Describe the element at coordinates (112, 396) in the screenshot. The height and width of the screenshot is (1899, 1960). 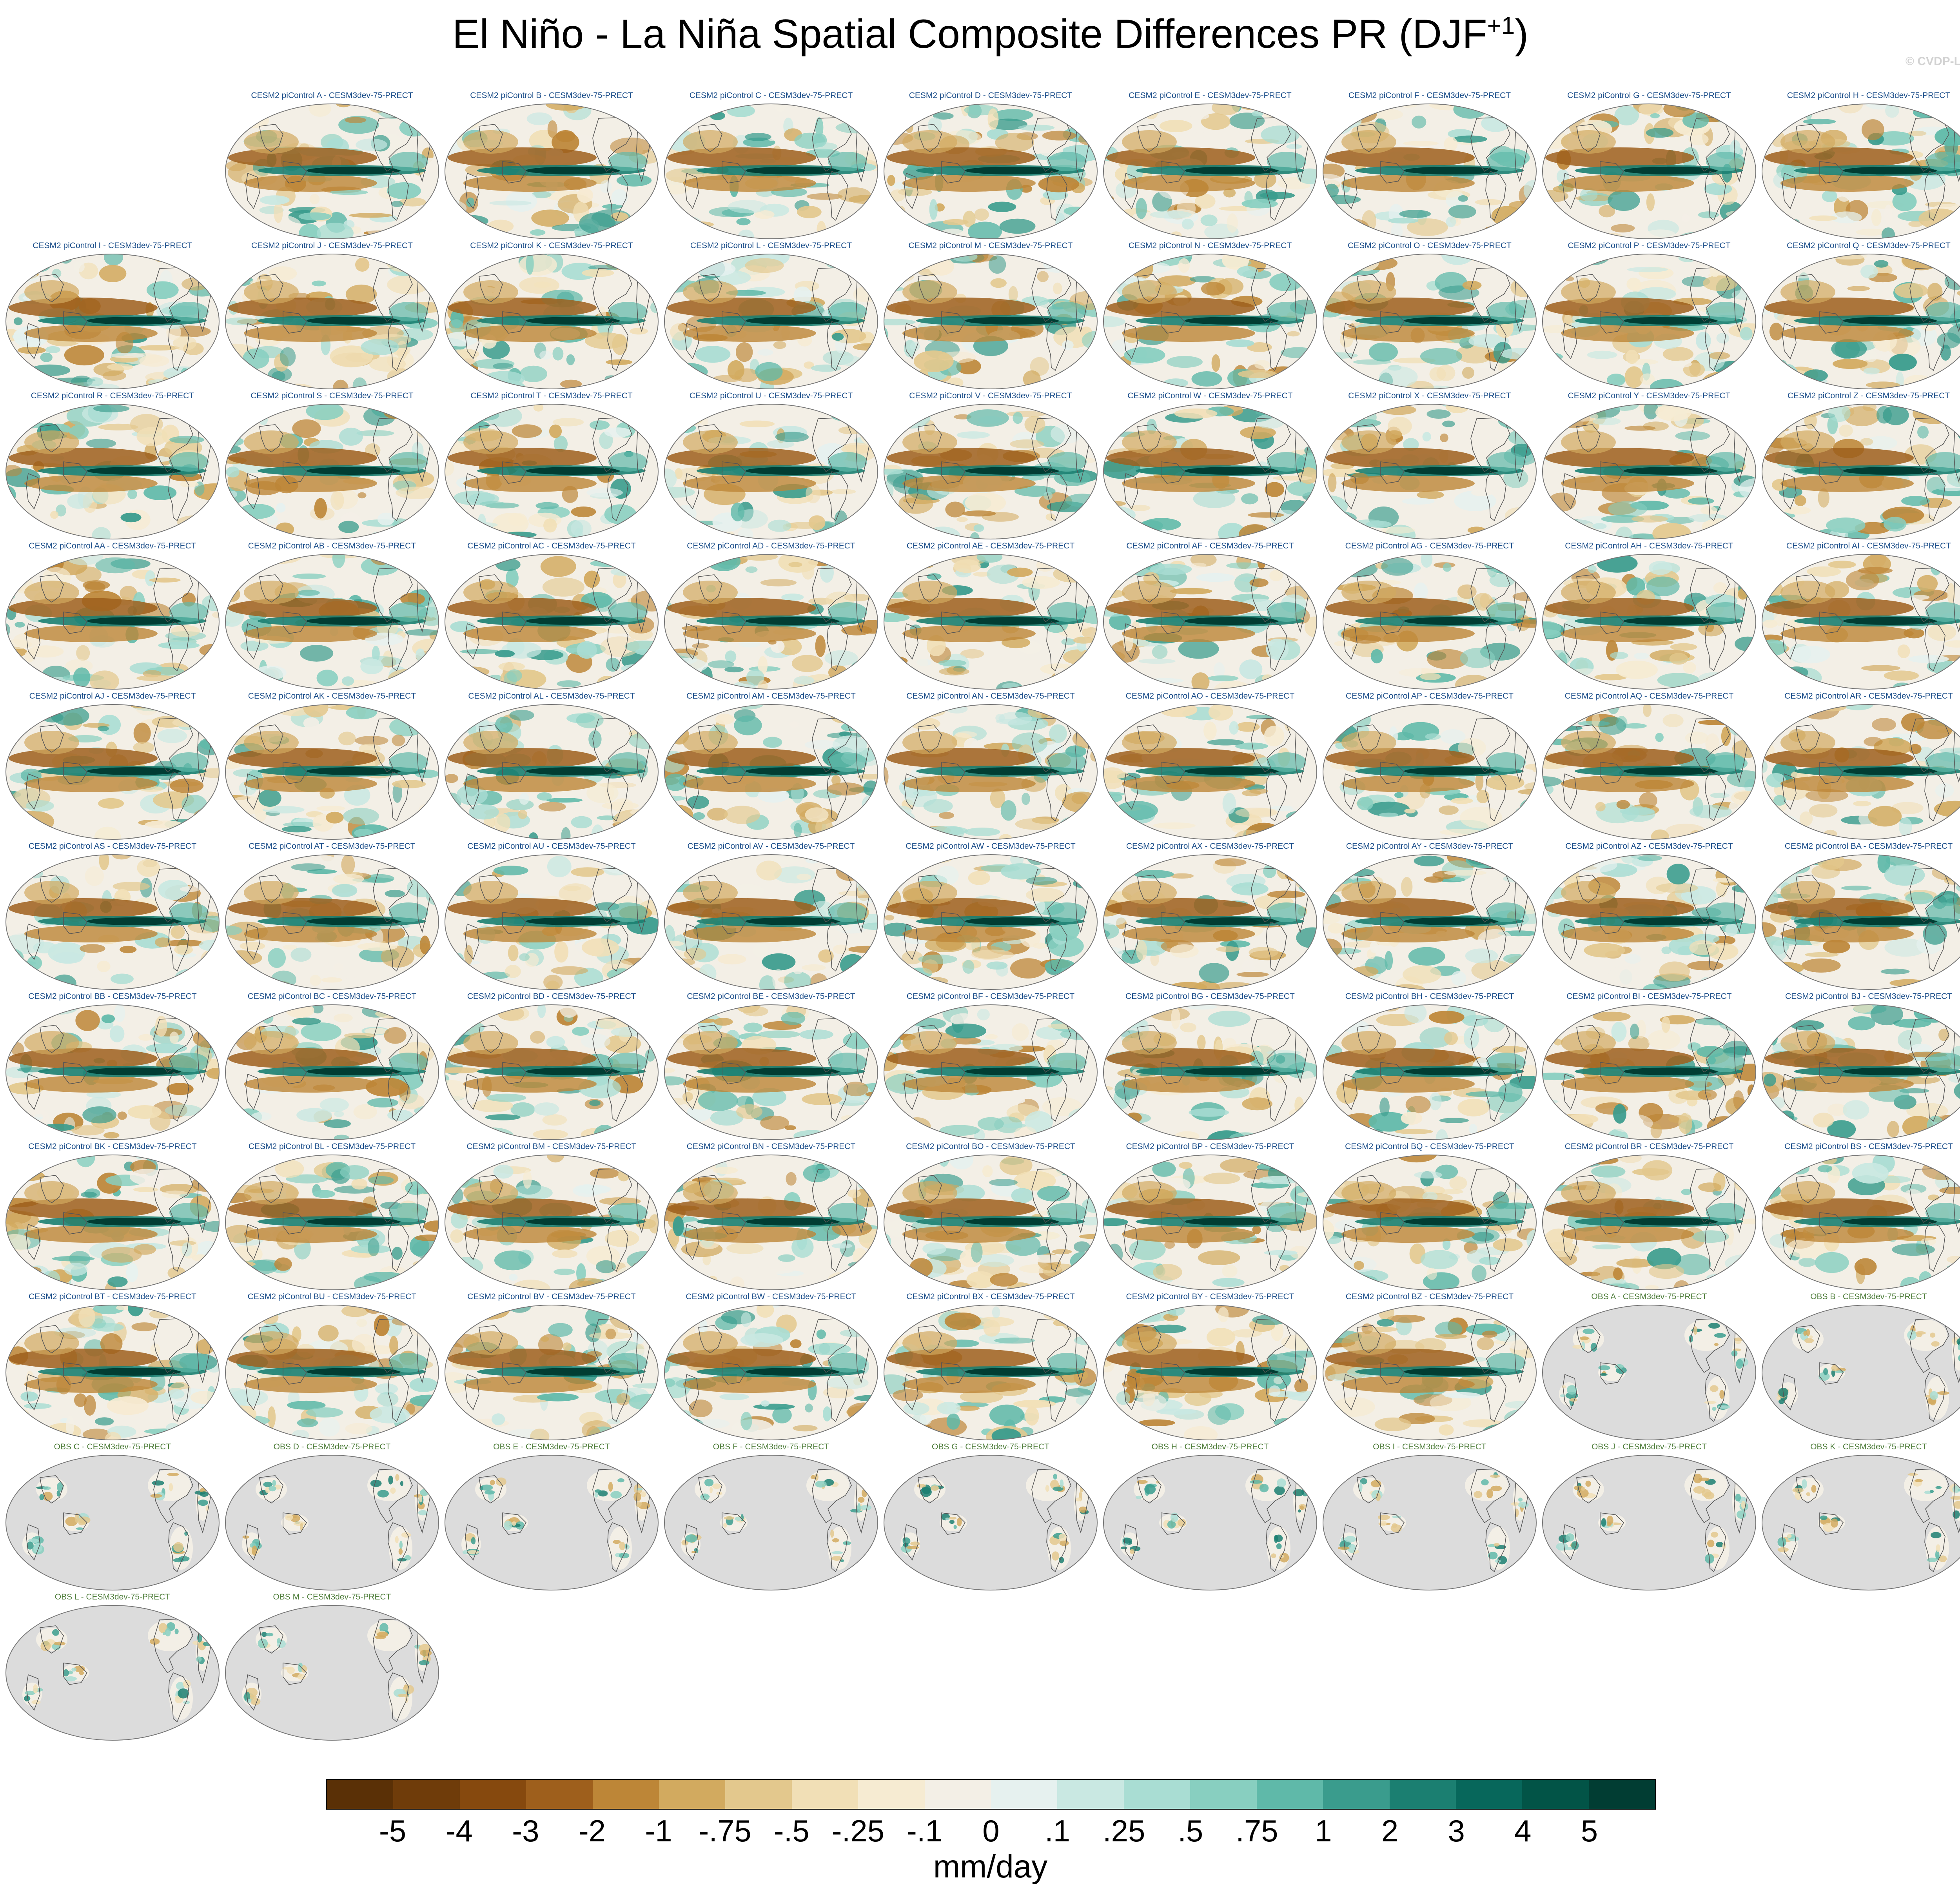
I see `panel-title: CESM2 piControl R - CESM3dev-75-PRECT` at that location.